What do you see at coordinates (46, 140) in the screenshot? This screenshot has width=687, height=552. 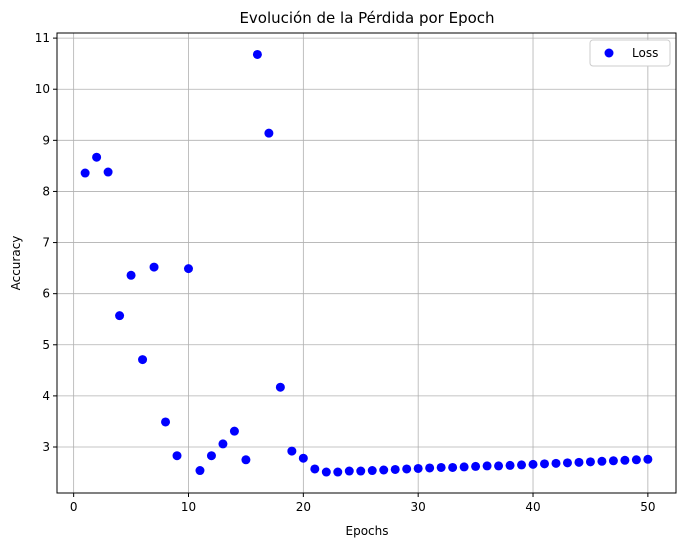 I see `y-tick-label: 9` at bounding box center [46, 140].